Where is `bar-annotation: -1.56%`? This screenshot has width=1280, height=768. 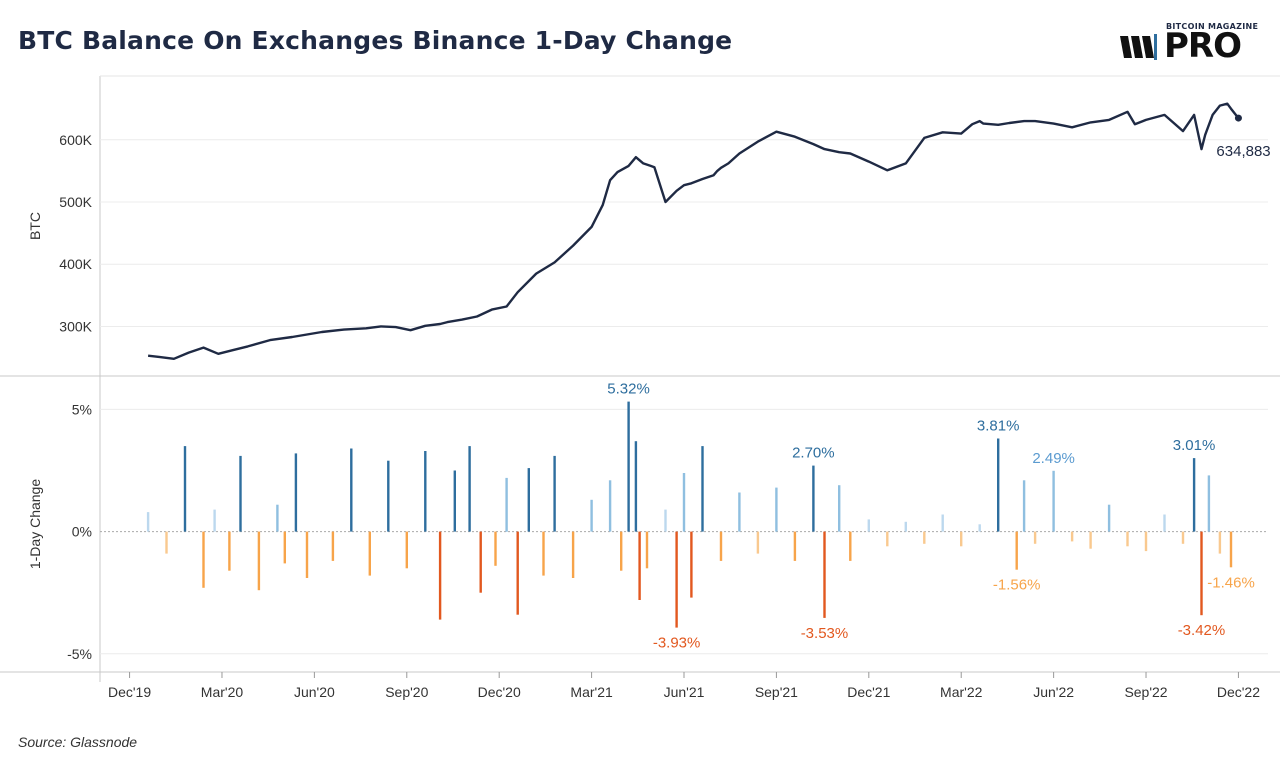
bar-annotation: -1.56% is located at coordinates (1017, 585).